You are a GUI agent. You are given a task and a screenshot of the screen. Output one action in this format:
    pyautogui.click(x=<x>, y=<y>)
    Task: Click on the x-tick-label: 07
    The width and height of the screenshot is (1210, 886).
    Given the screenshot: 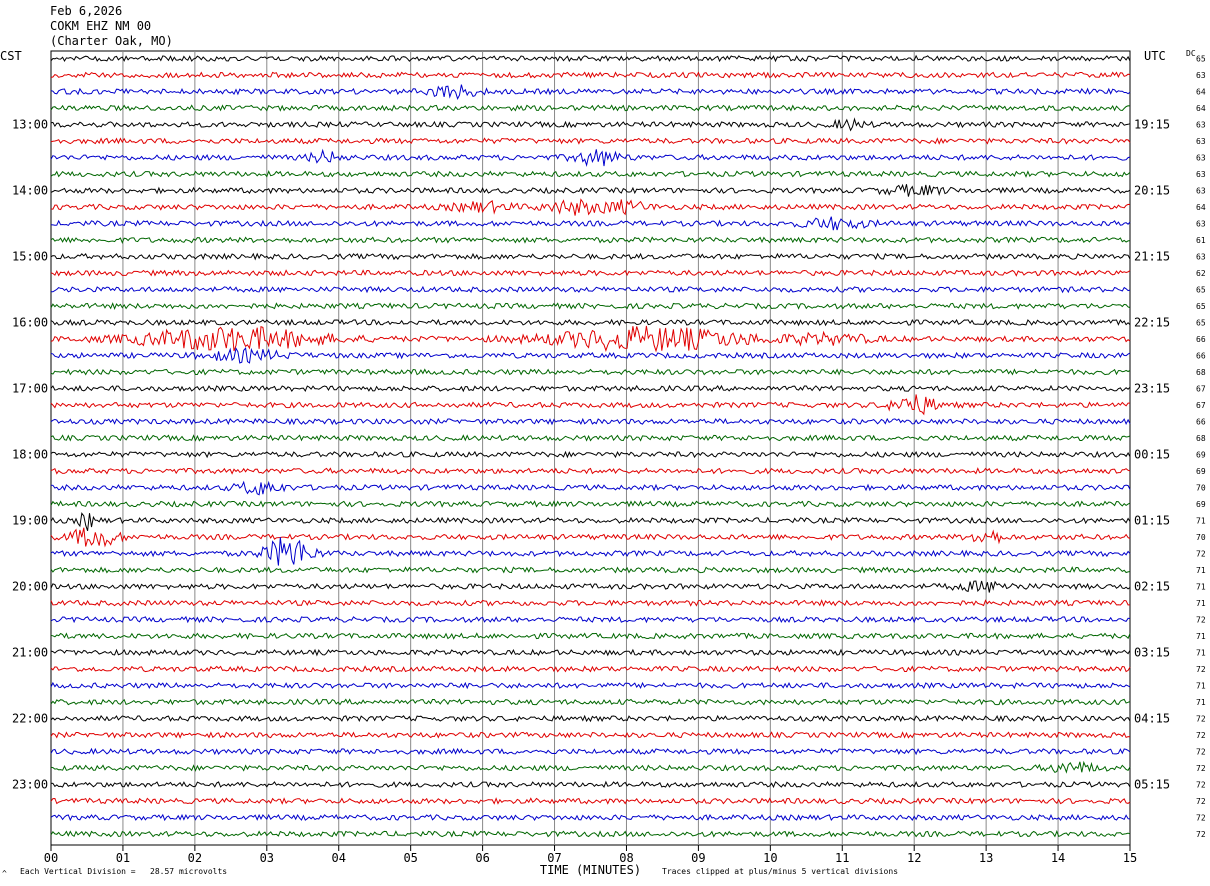 What is the action you would take?
    pyautogui.click(x=554, y=858)
    